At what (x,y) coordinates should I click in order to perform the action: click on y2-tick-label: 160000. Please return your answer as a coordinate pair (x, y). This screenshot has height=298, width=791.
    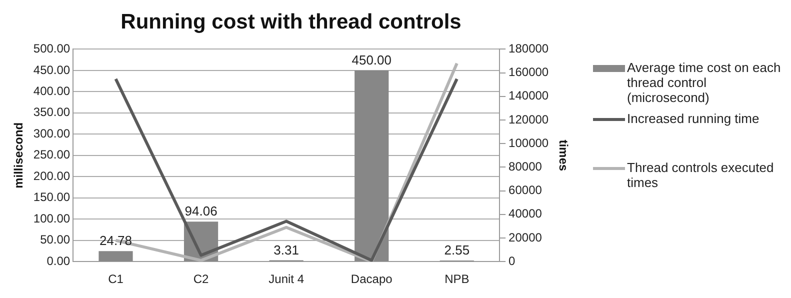
    Looking at the image, I should click on (528, 72).